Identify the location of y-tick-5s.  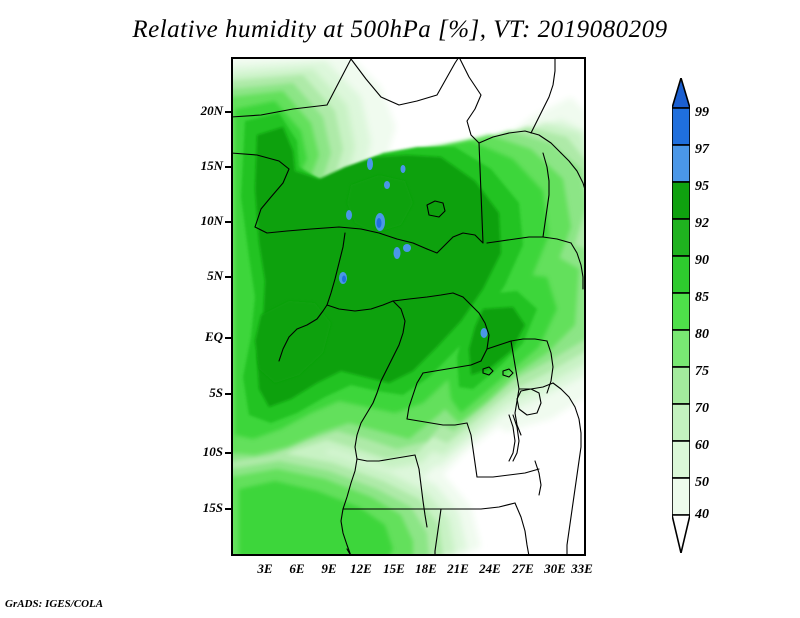
(228, 394).